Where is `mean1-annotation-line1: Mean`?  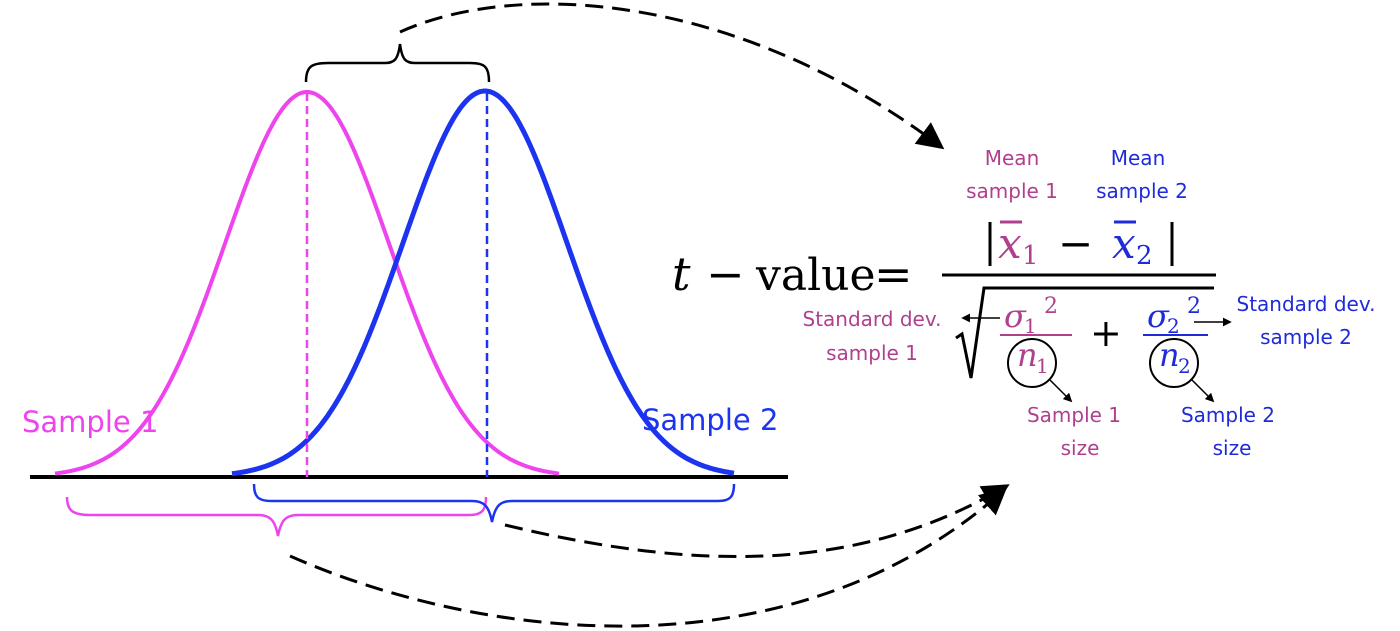 mean1-annotation-line1: Mean is located at coordinates (1012, 158).